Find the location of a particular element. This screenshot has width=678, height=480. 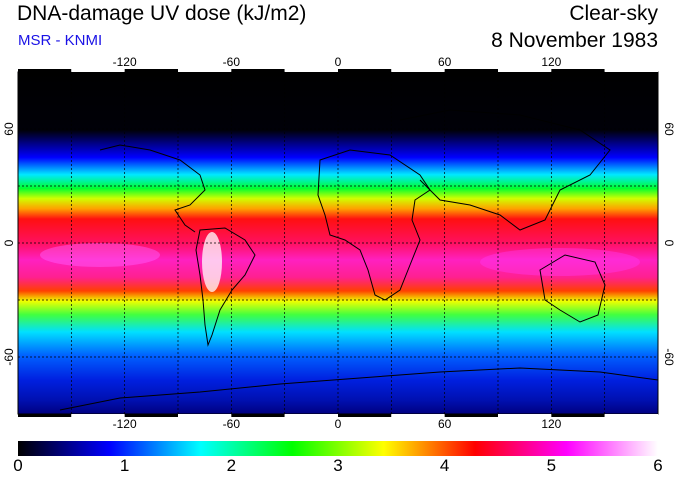

pacific-maximum is located at coordinates (100, 255).